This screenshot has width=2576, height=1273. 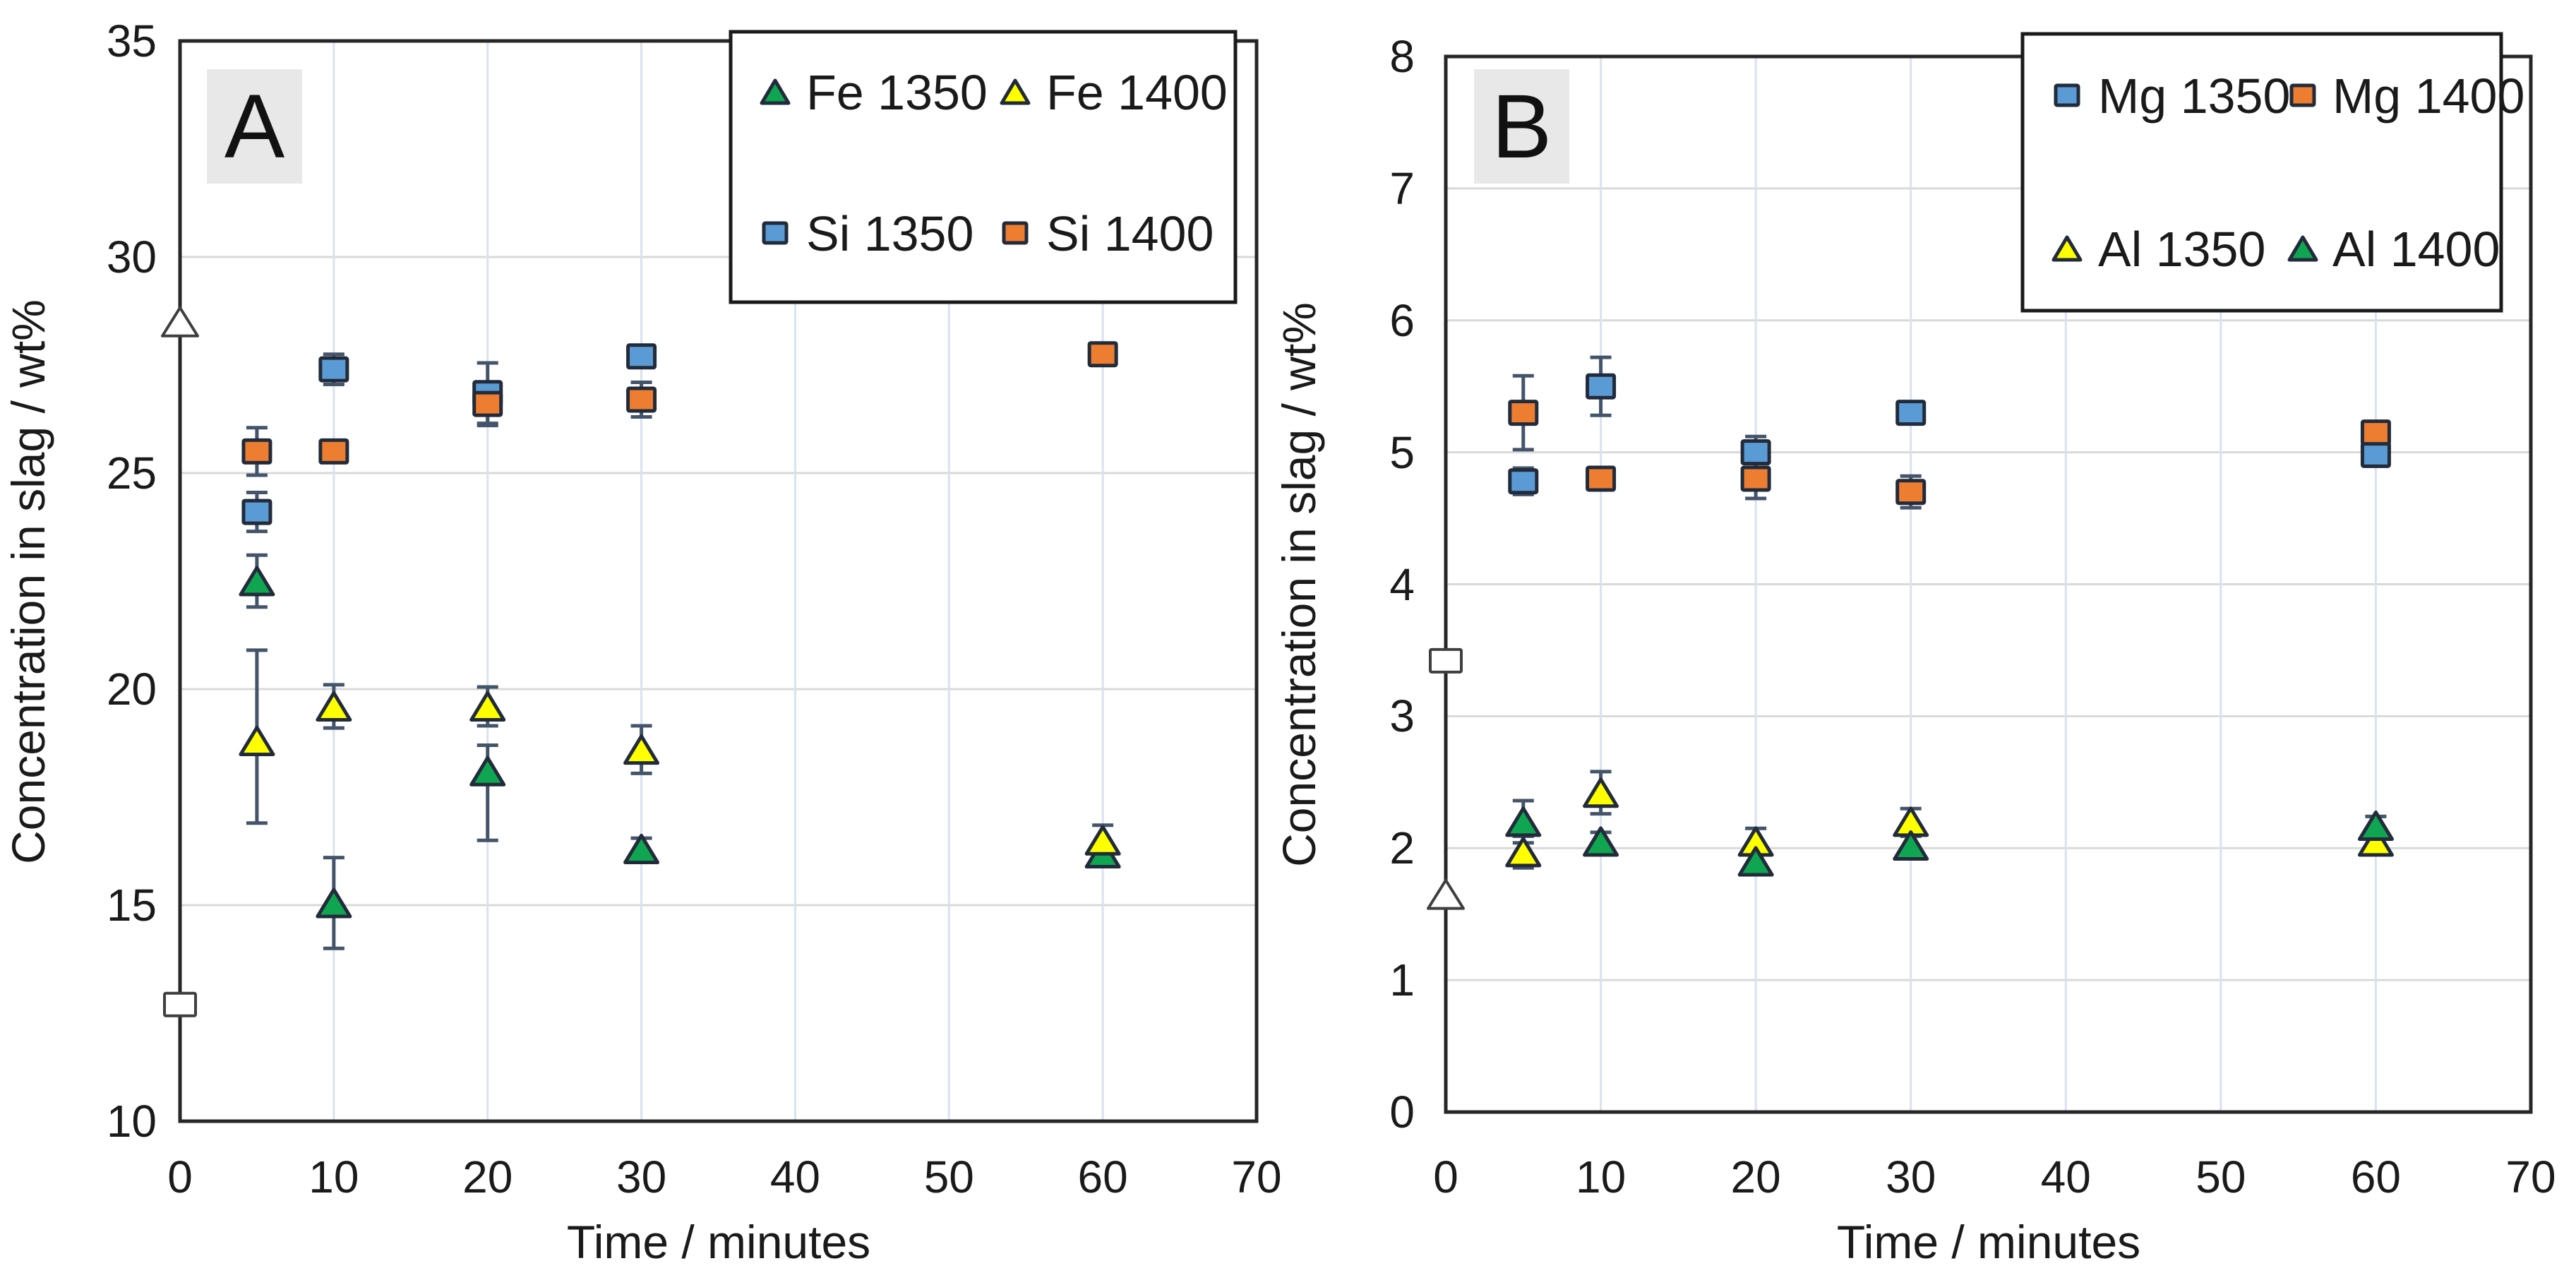 I want to click on panel-a-label-box: A, so click(x=254, y=127).